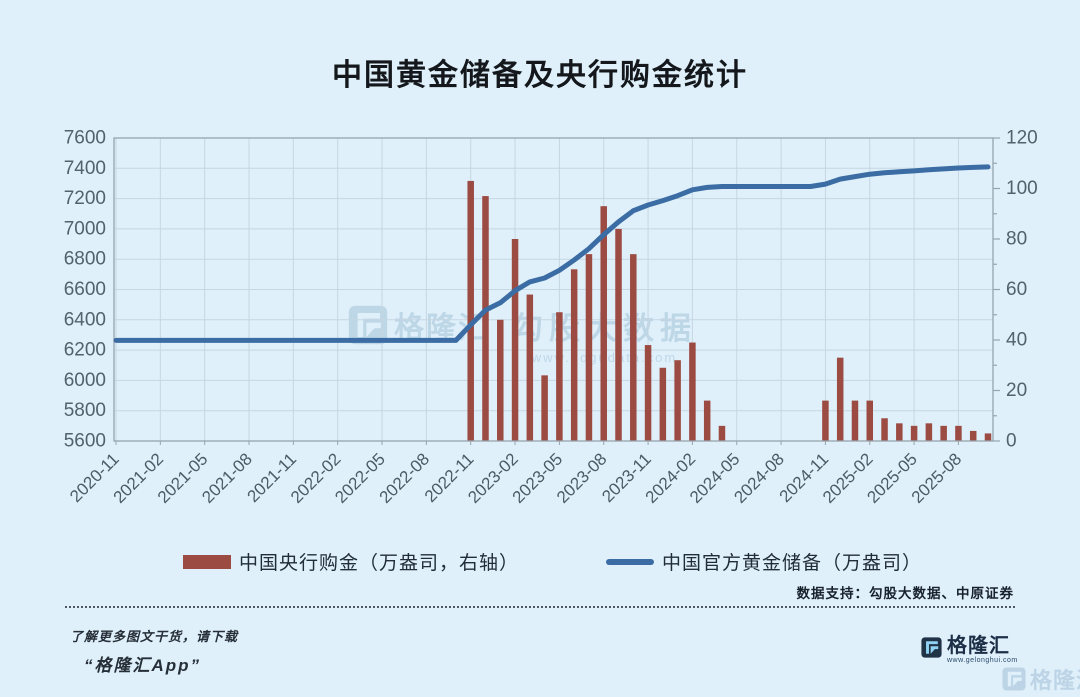 The width and height of the screenshot is (1080, 697). I want to click on svg-text: 60, so click(1016, 289).